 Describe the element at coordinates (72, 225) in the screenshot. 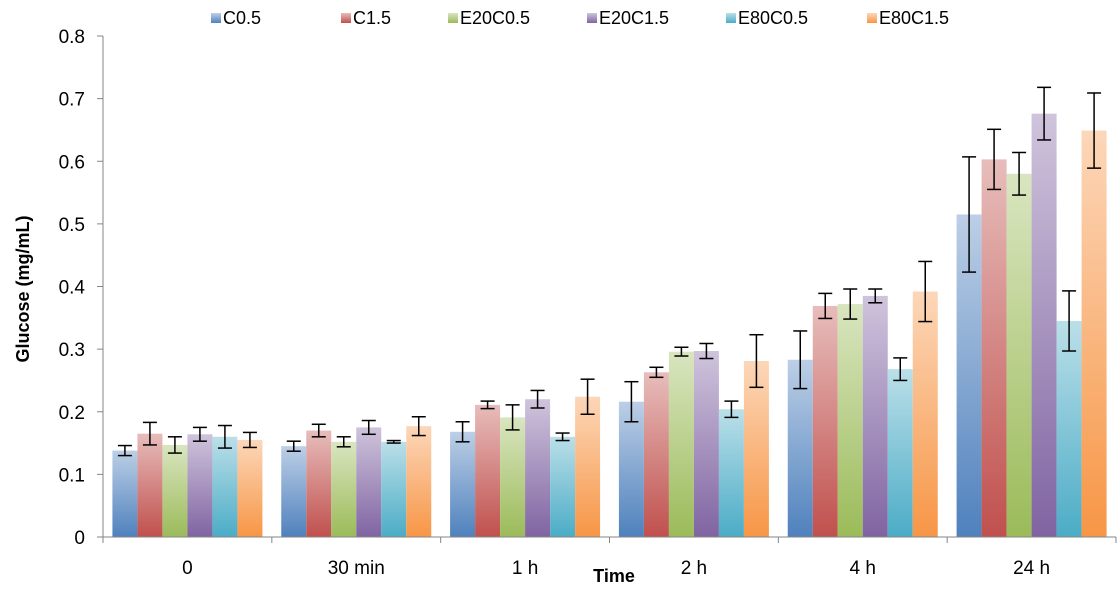

I see `y-tick-label: 0.5` at that location.